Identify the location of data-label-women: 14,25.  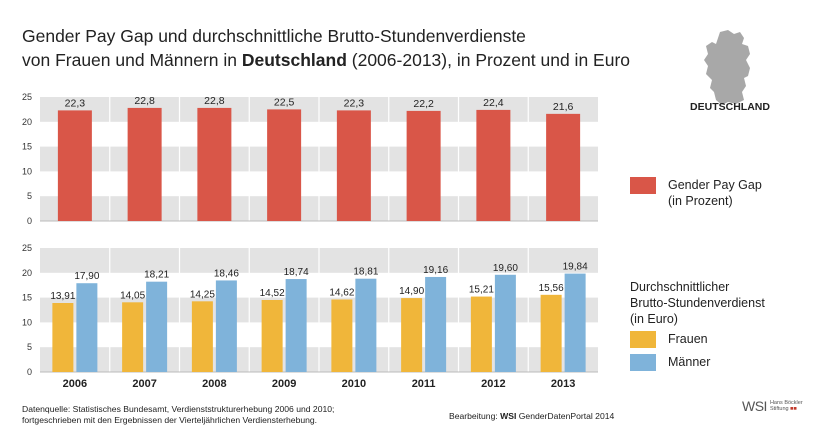
(202, 294).